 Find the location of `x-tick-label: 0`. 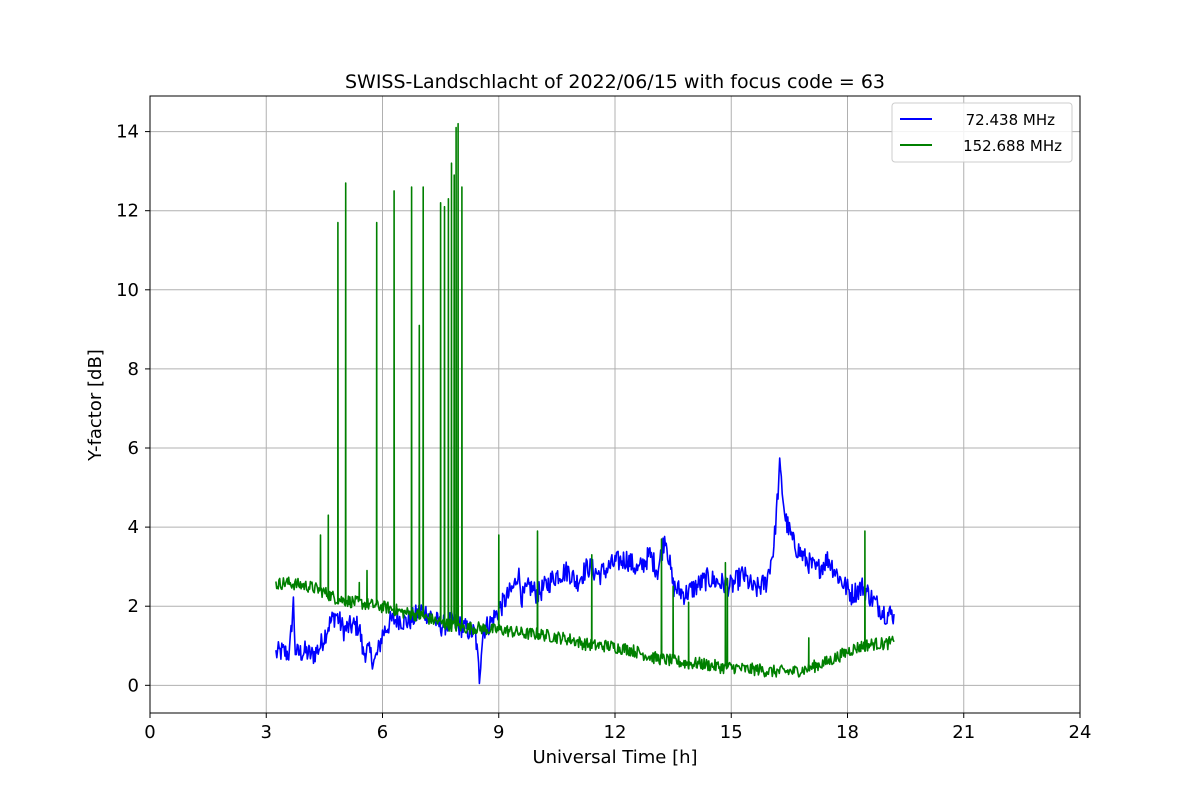

x-tick-label: 0 is located at coordinates (149, 732).